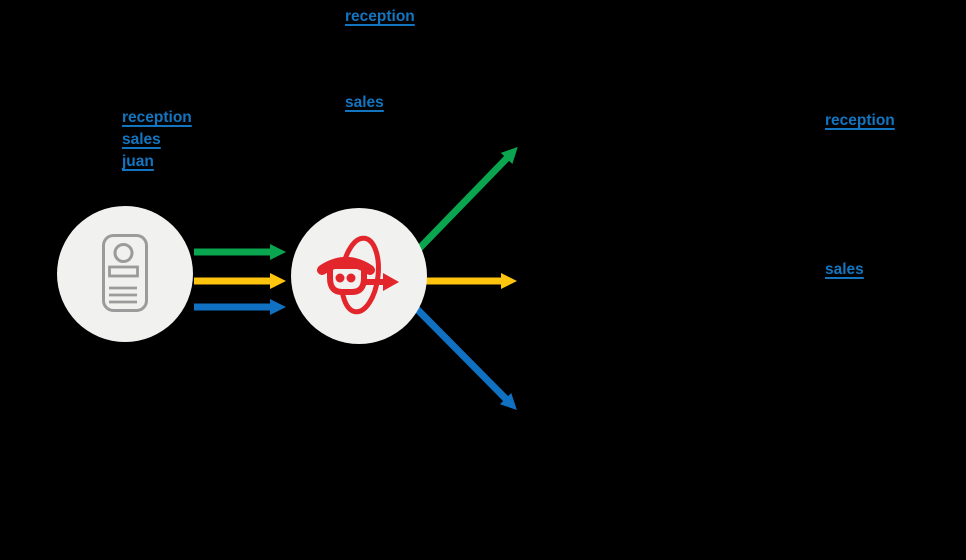 The width and height of the screenshot is (966, 560). Describe the element at coordinates (860, 120) in the screenshot. I see `destination-link-reception: reception` at that location.